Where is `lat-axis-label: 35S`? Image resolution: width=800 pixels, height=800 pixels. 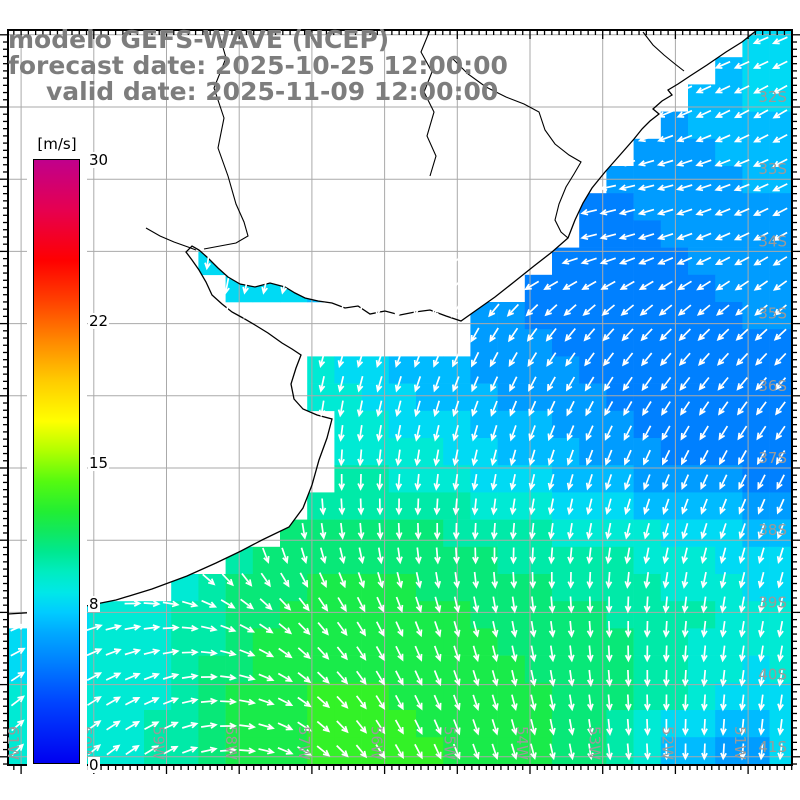 lat-axis-label: 35S is located at coordinates (772, 314).